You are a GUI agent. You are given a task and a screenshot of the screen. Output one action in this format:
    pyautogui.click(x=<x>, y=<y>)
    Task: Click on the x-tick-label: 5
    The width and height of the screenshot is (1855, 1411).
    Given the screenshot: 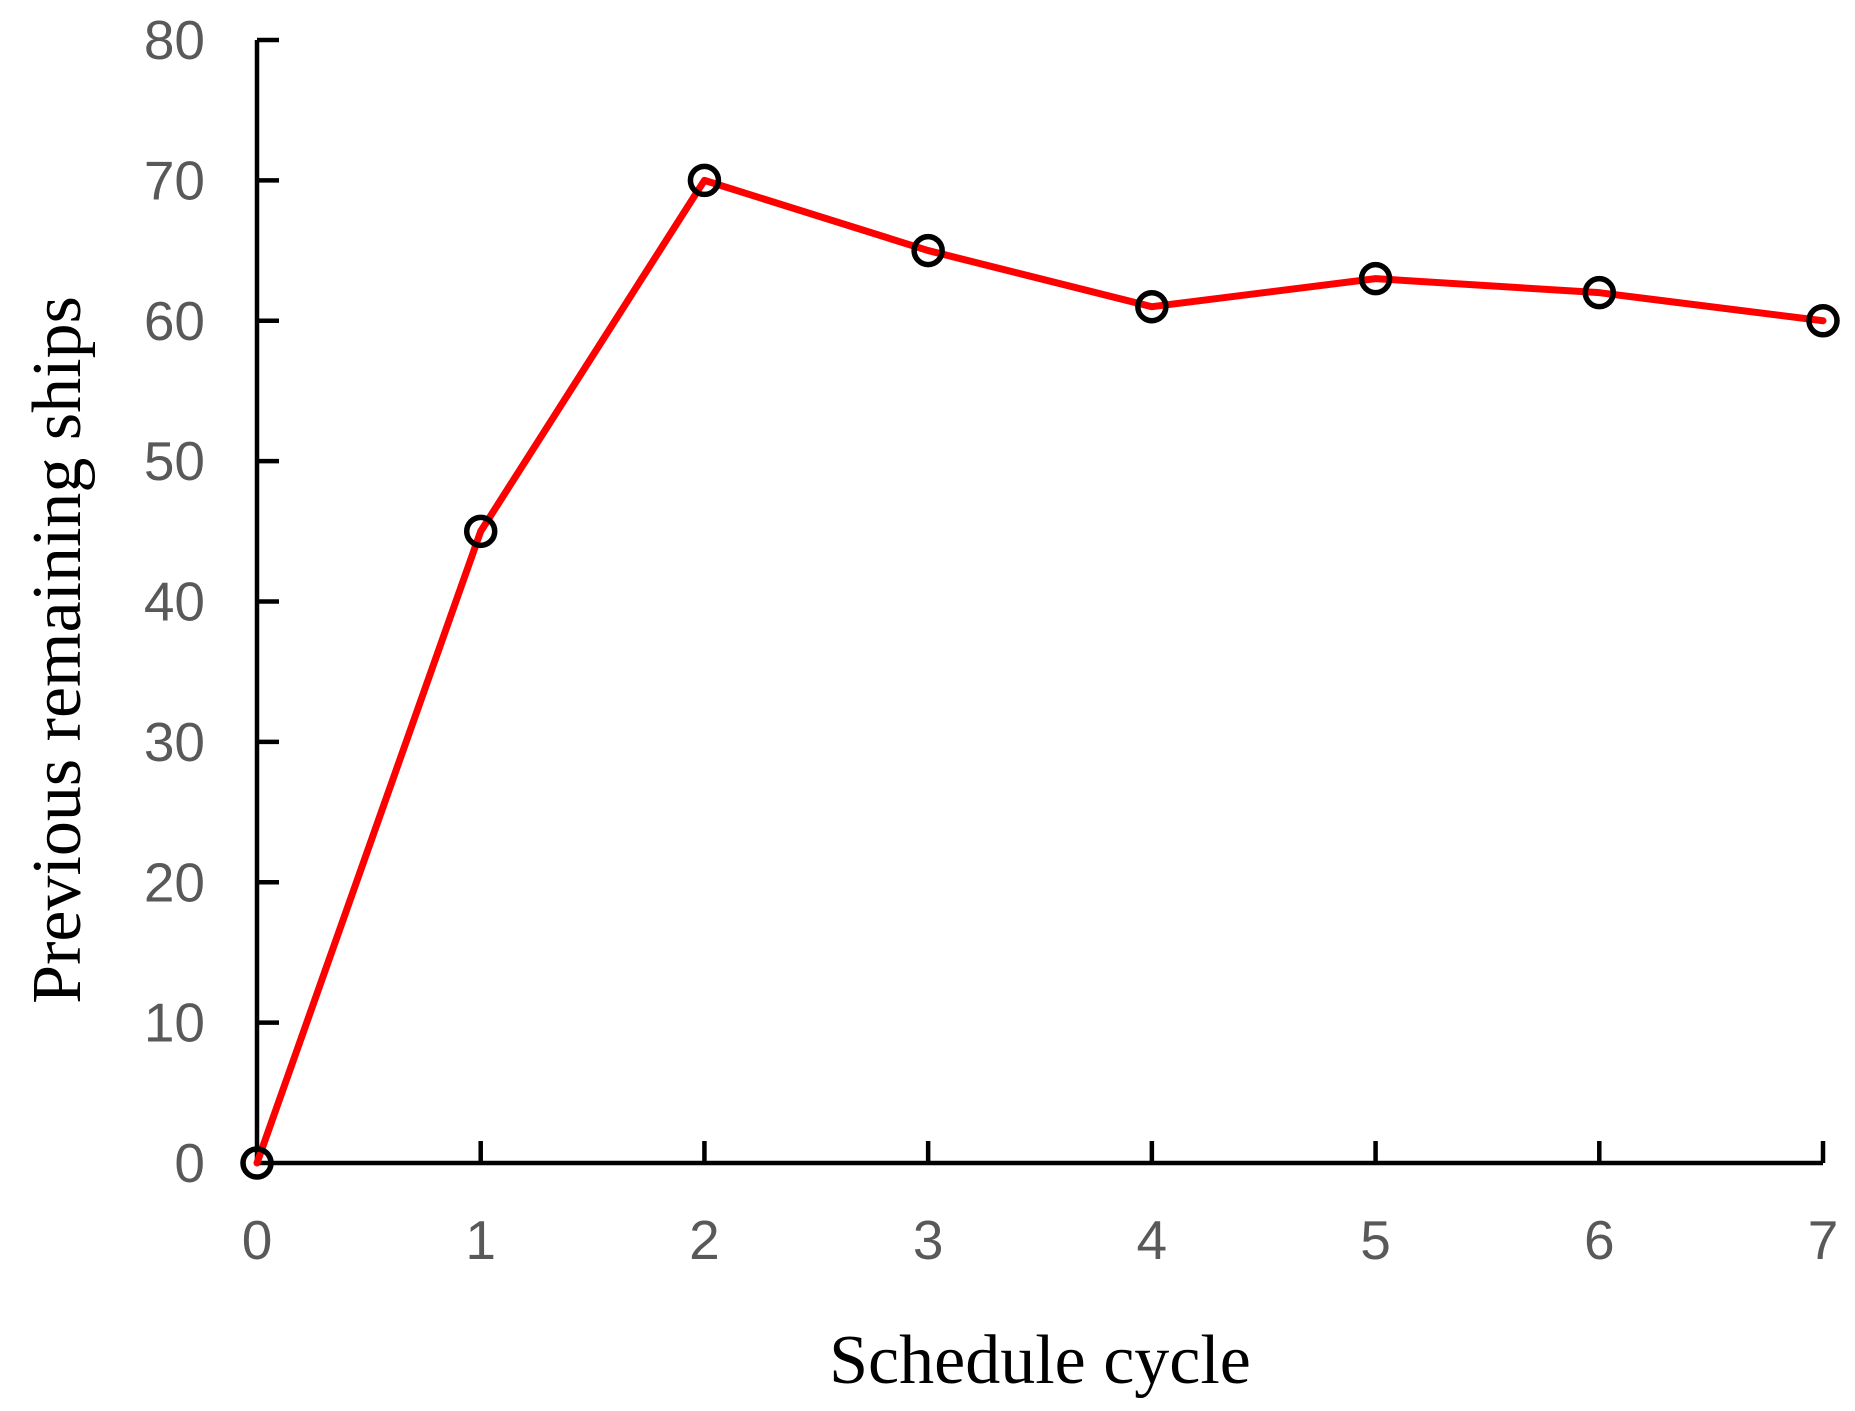 What is the action you would take?
    pyautogui.click(x=1375, y=1240)
    